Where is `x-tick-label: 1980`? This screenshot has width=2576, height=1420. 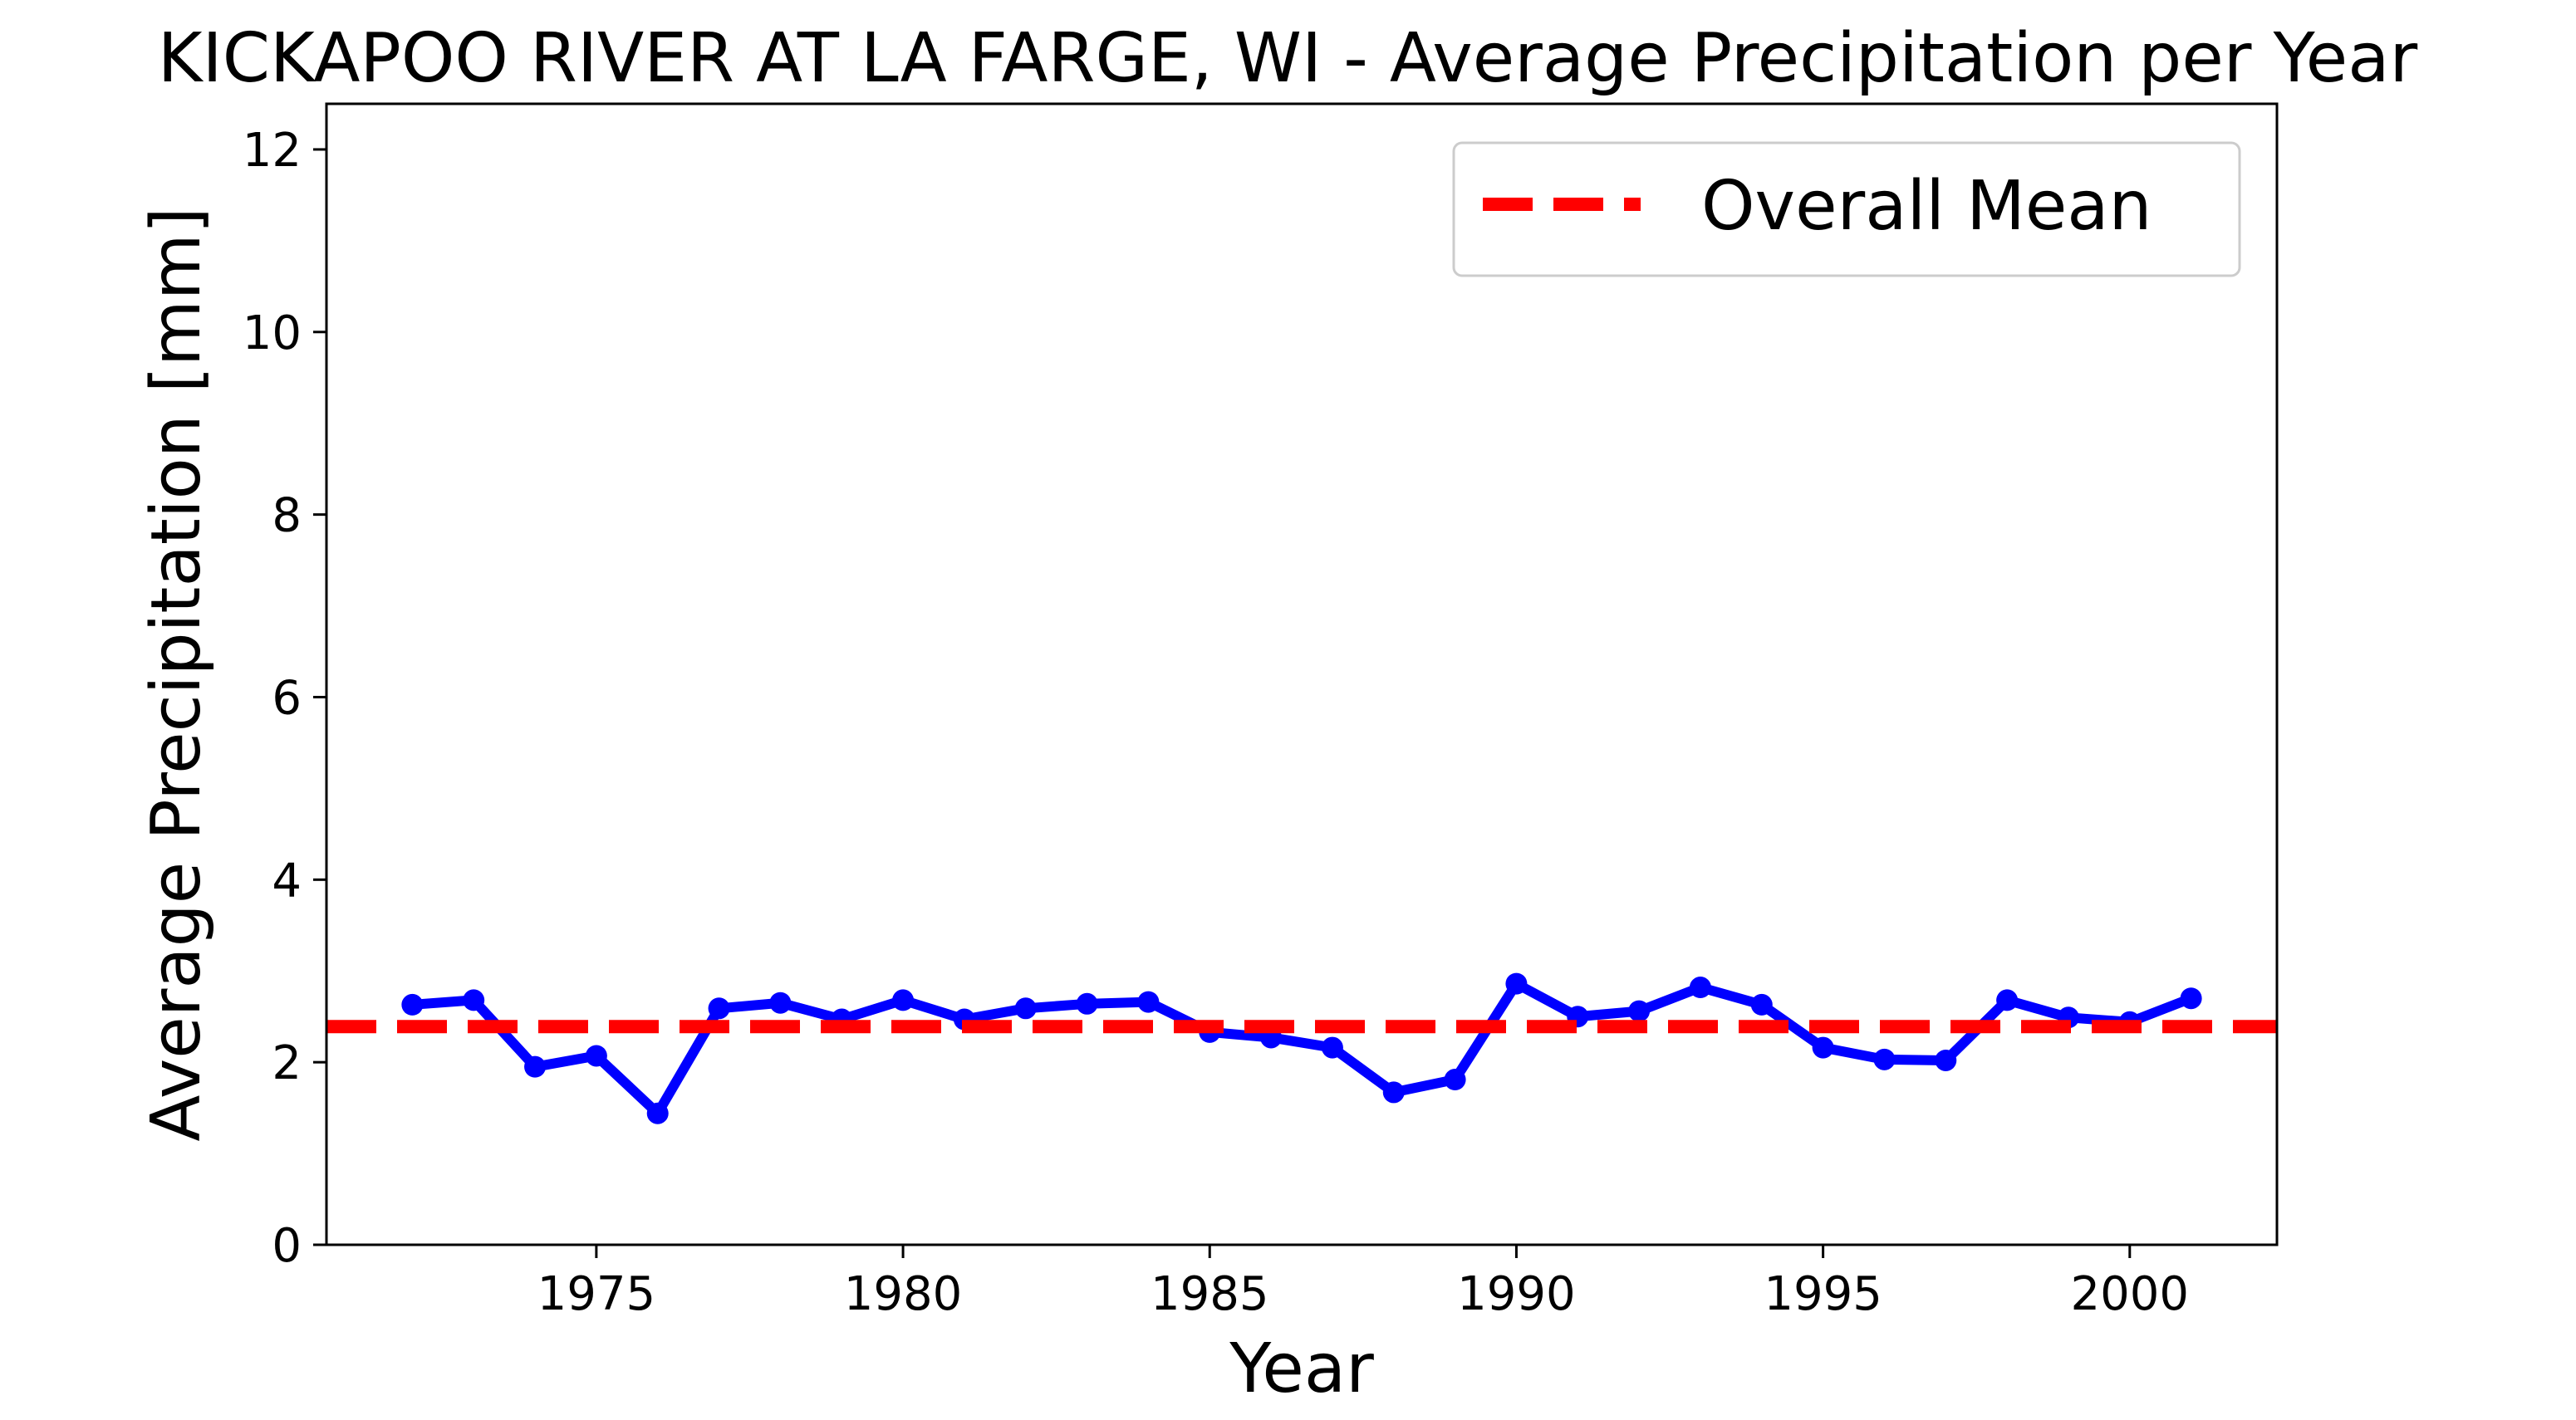 x-tick-label: 1980 is located at coordinates (903, 1294).